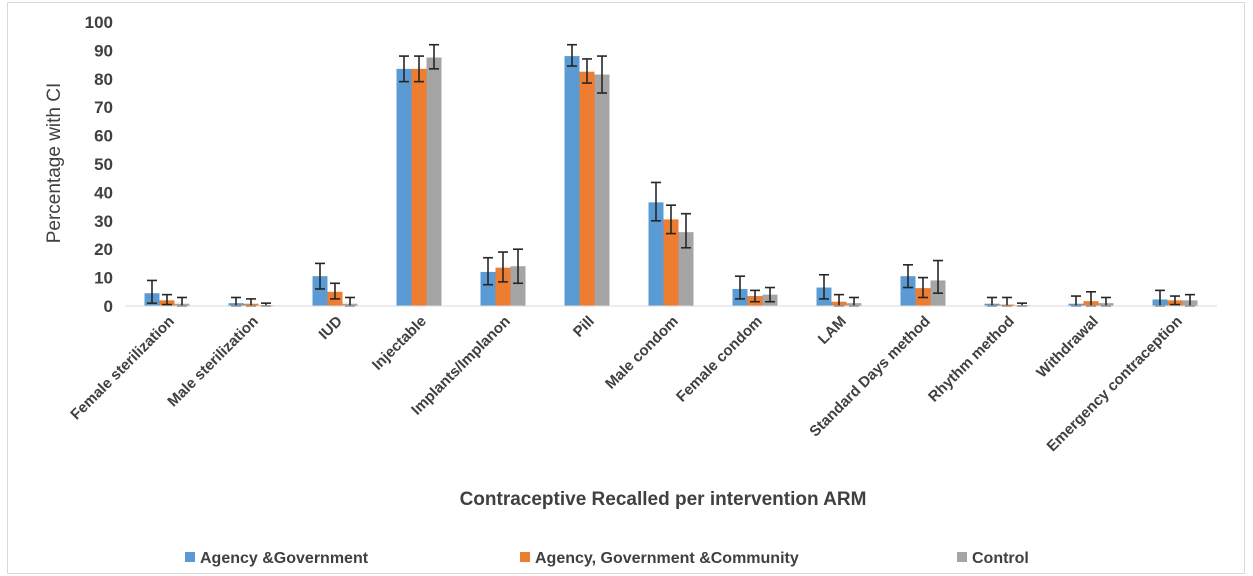 This screenshot has height=576, width=1253. Describe the element at coordinates (103, 164) in the screenshot. I see `y-tick-label: 50` at that location.